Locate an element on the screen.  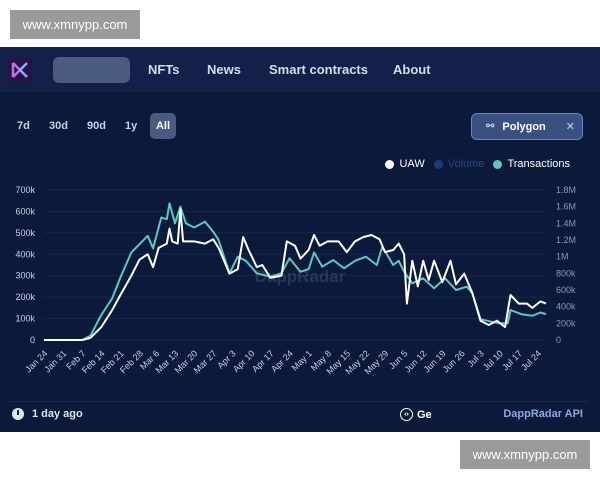
x-tick-label: Jul 17 is located at coordinates (512, 360).